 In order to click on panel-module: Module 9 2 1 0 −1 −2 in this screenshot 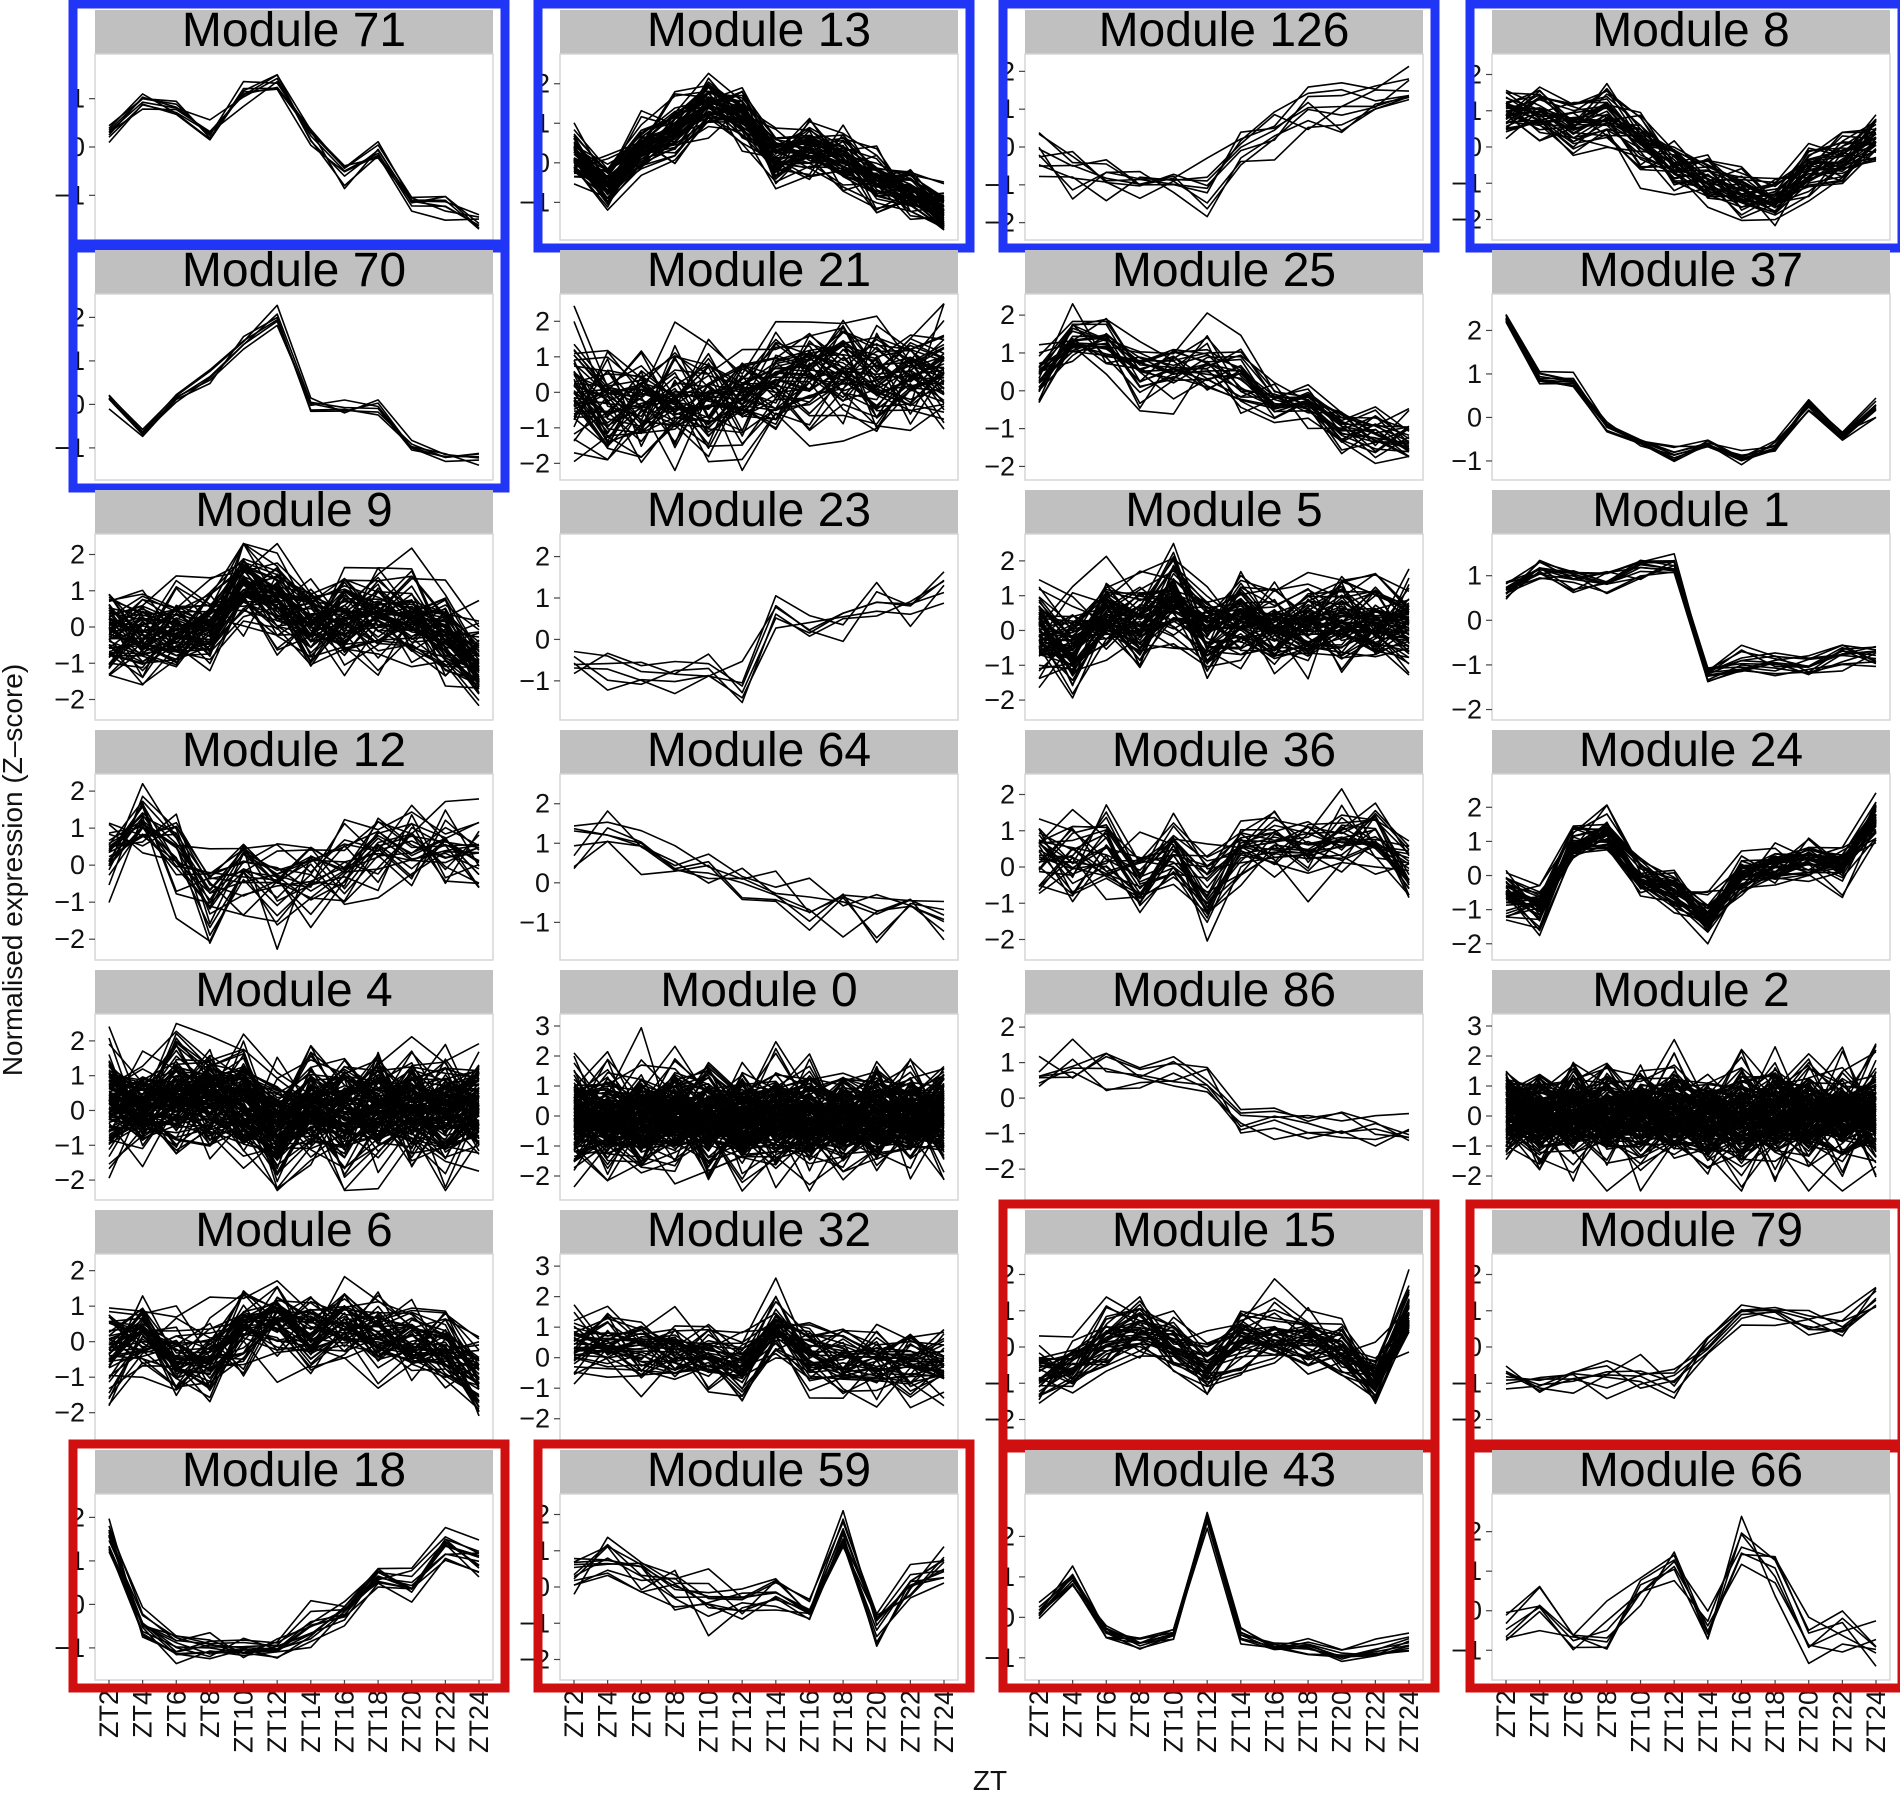, I will do `click(274, 602)`.